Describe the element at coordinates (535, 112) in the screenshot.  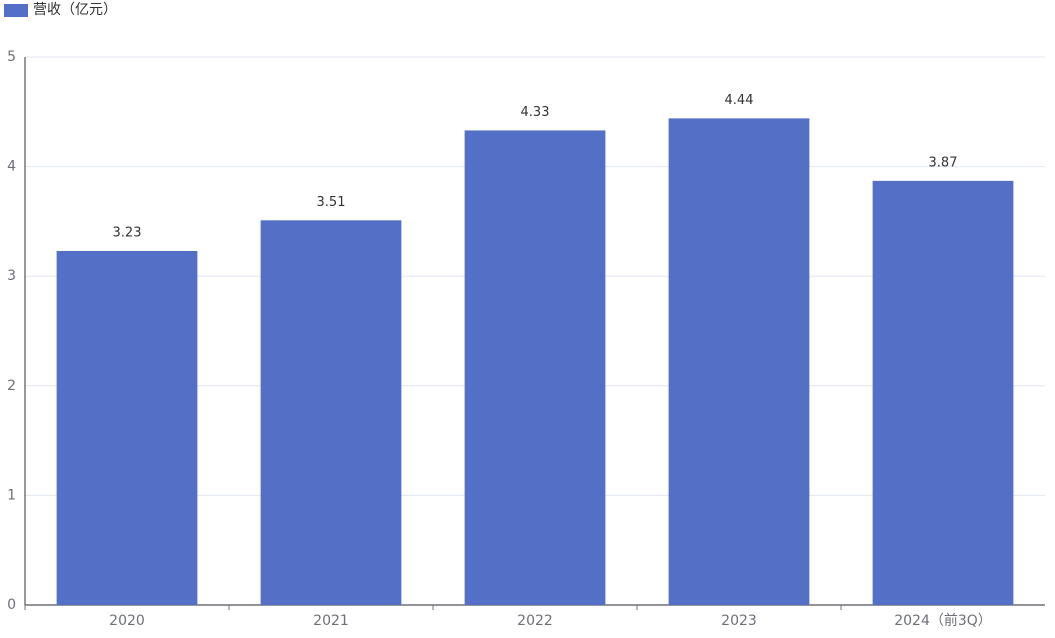
I see `data-label: 4.33` at that location.